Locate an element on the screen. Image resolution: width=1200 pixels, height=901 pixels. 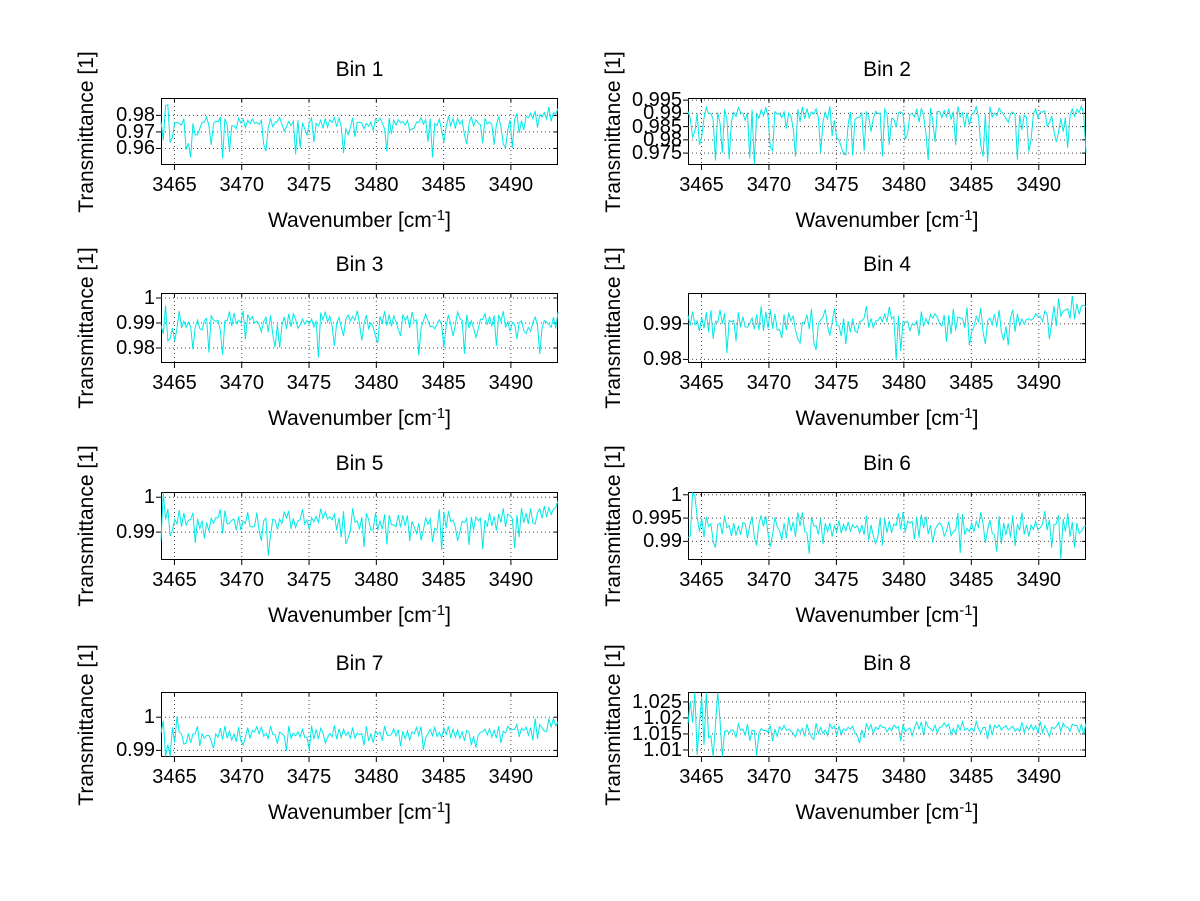
subplot-title: Bin 7 is located at coordinates (359, 663).